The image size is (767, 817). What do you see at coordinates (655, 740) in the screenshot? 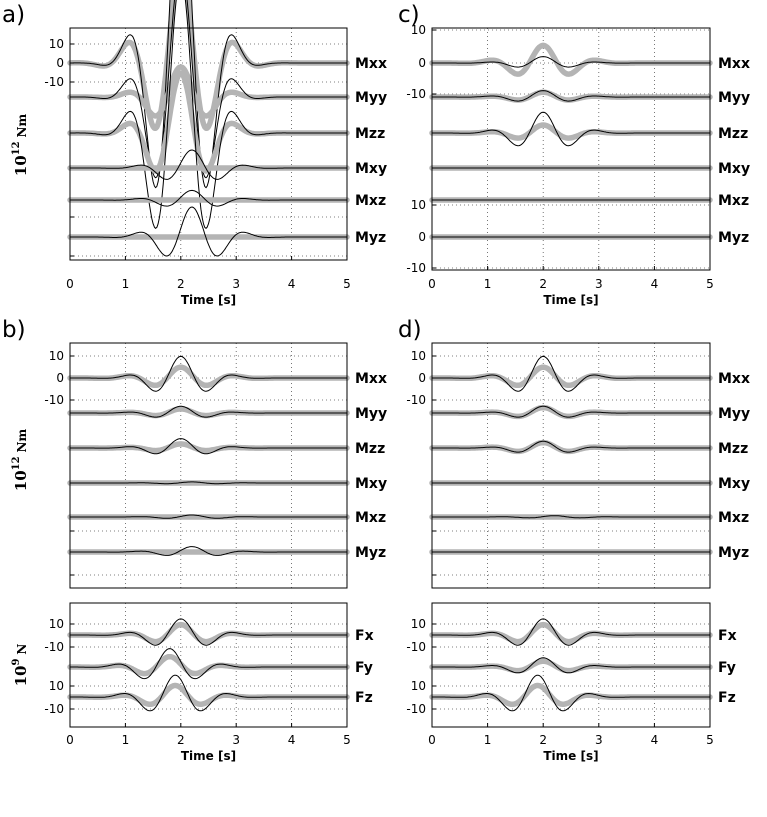
I see `x-tick-label: 4` at bounding box center [655, 740].